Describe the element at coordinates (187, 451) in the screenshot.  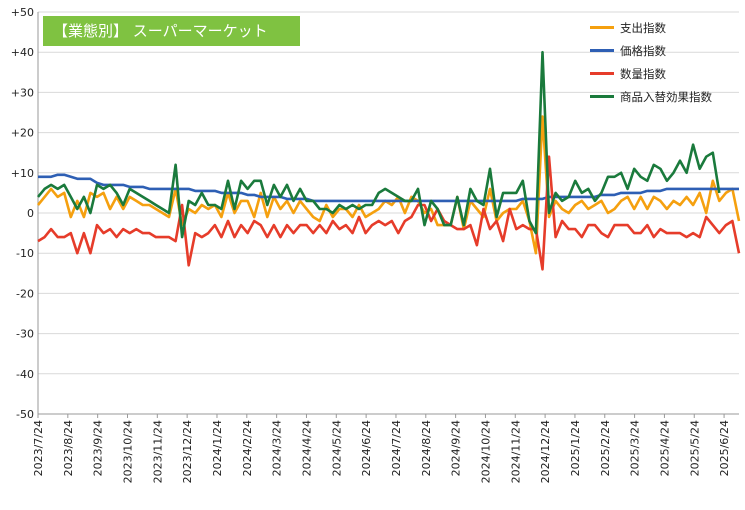
I see `x-tick-label: 2023/12/24` at that location.